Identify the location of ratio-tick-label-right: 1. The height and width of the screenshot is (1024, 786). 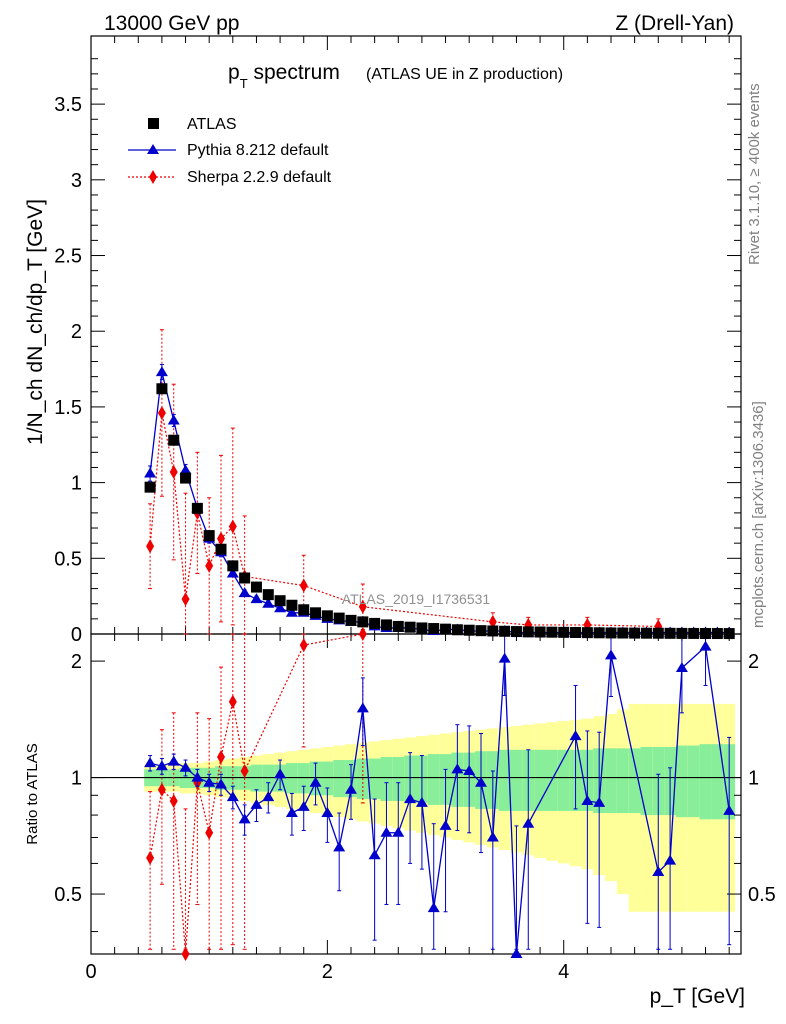
(753, 779).